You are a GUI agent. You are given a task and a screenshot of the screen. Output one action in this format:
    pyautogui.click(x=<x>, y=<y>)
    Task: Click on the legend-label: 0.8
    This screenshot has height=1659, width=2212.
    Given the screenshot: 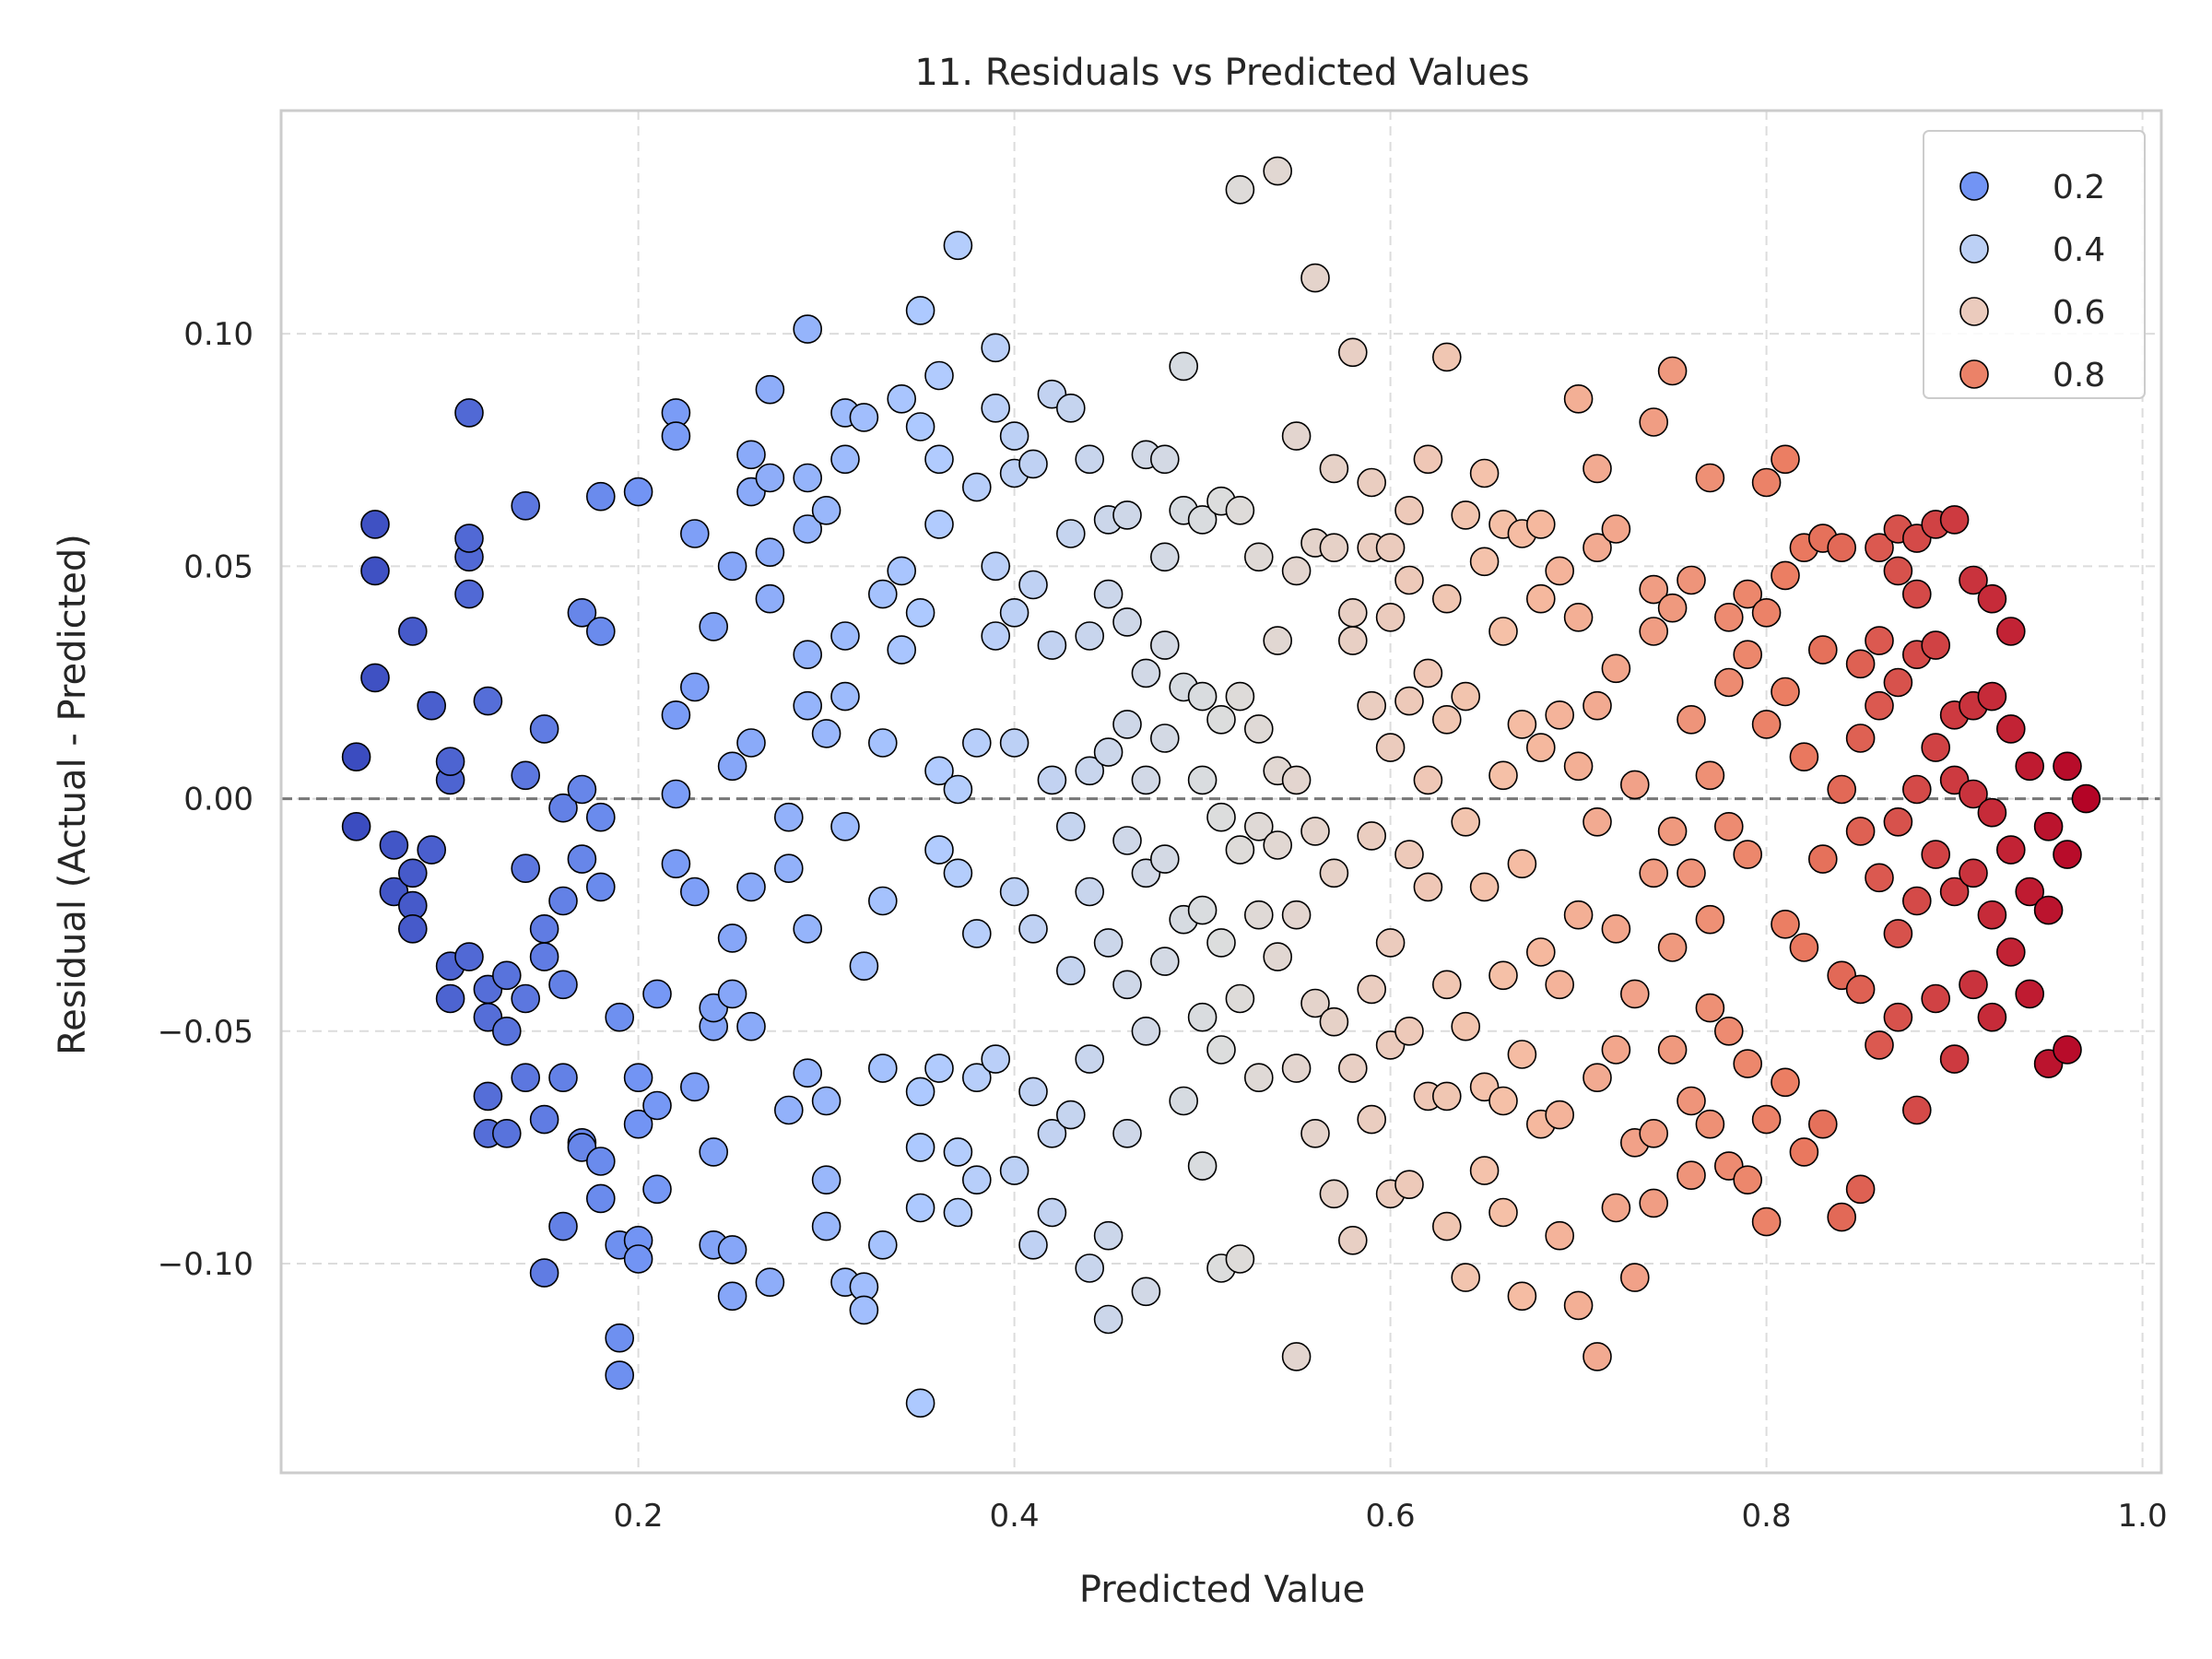 What is the action you would take?
    pyautogui.click(x=2079, y=375)
    